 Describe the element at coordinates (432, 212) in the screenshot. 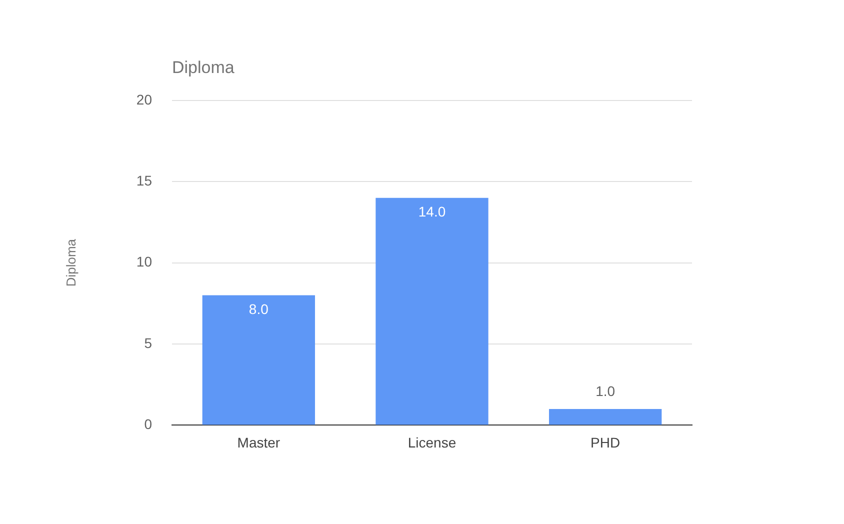

I see `data-label: 14.0` at that location.